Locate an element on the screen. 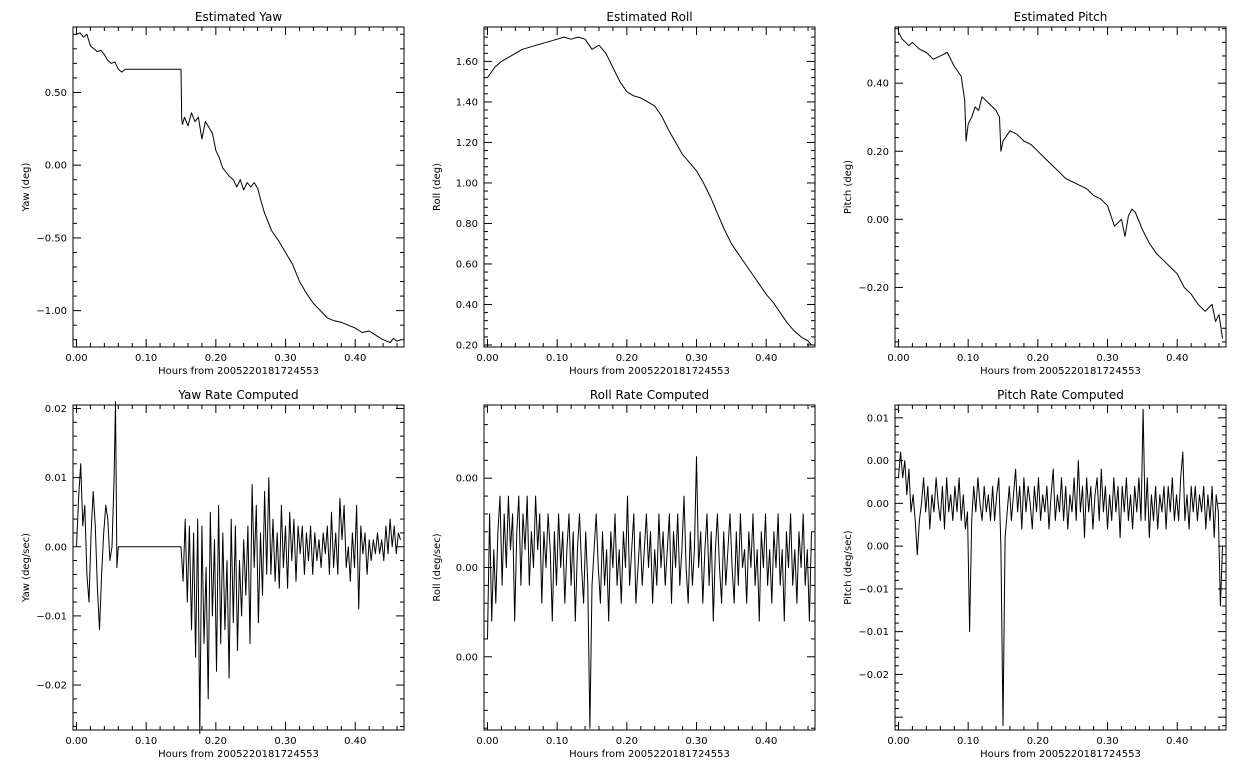 This screenshot has width=1250, height=775. chart-title: Yaw Rate Computed is located at coordinates (237, 395).